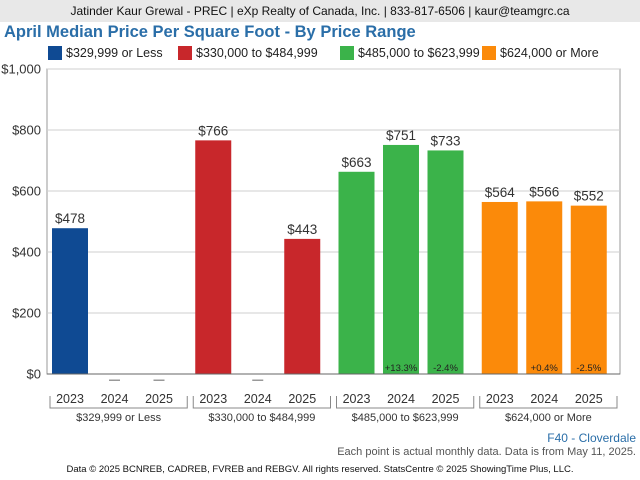 This screenshot has height=480, width=640. What do you see at coordinates (401, 368) in the screenshot?
I see `yoy-change-label: +13.3%` at bounding box center [401, 368].